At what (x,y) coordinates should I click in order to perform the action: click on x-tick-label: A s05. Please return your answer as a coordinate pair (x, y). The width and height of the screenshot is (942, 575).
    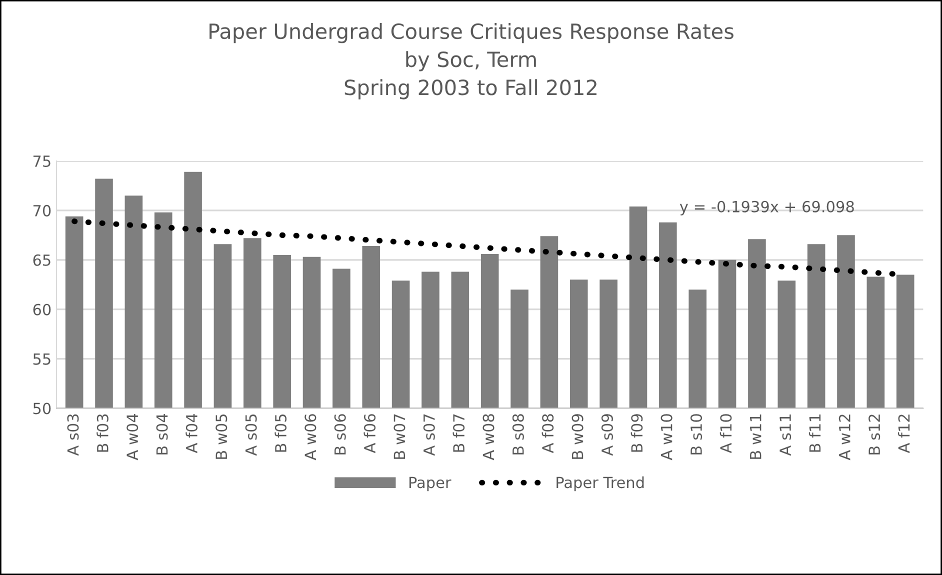
    Looking at the image, I should click on (251, 435).